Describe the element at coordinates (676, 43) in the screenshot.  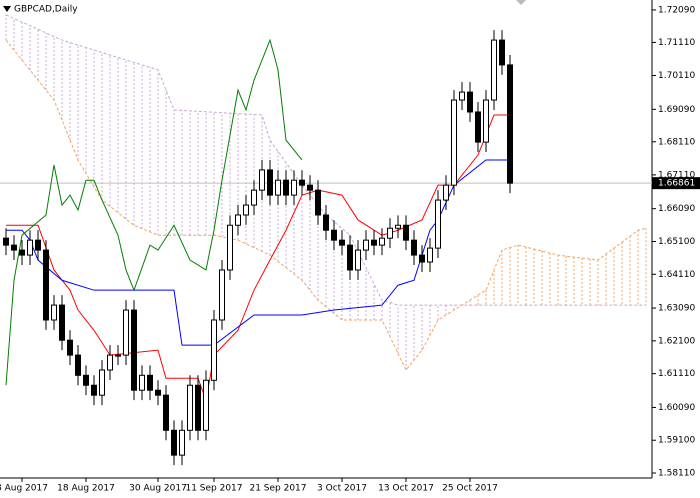
I see `y-tick-label: 1.71110` at that location.